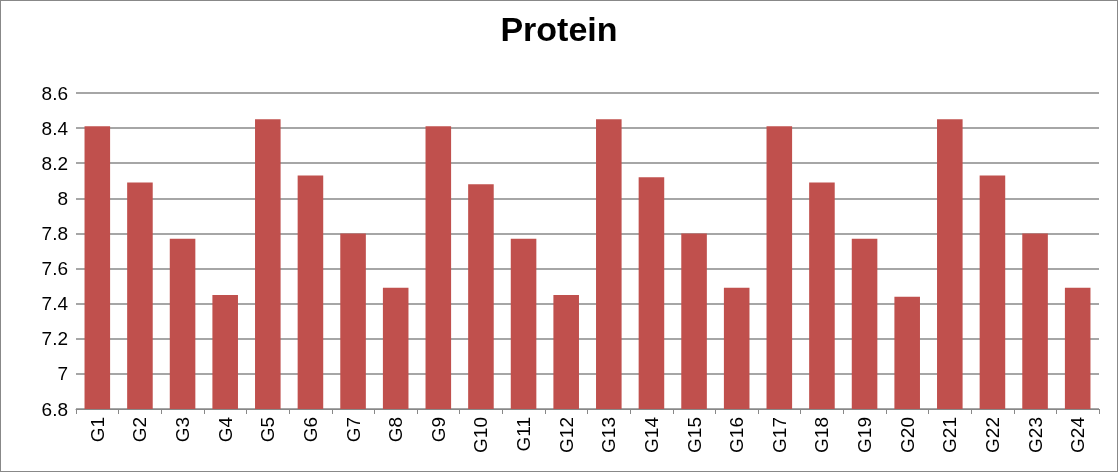  I want to click on x-tick-label: G11, so click(524, 434).